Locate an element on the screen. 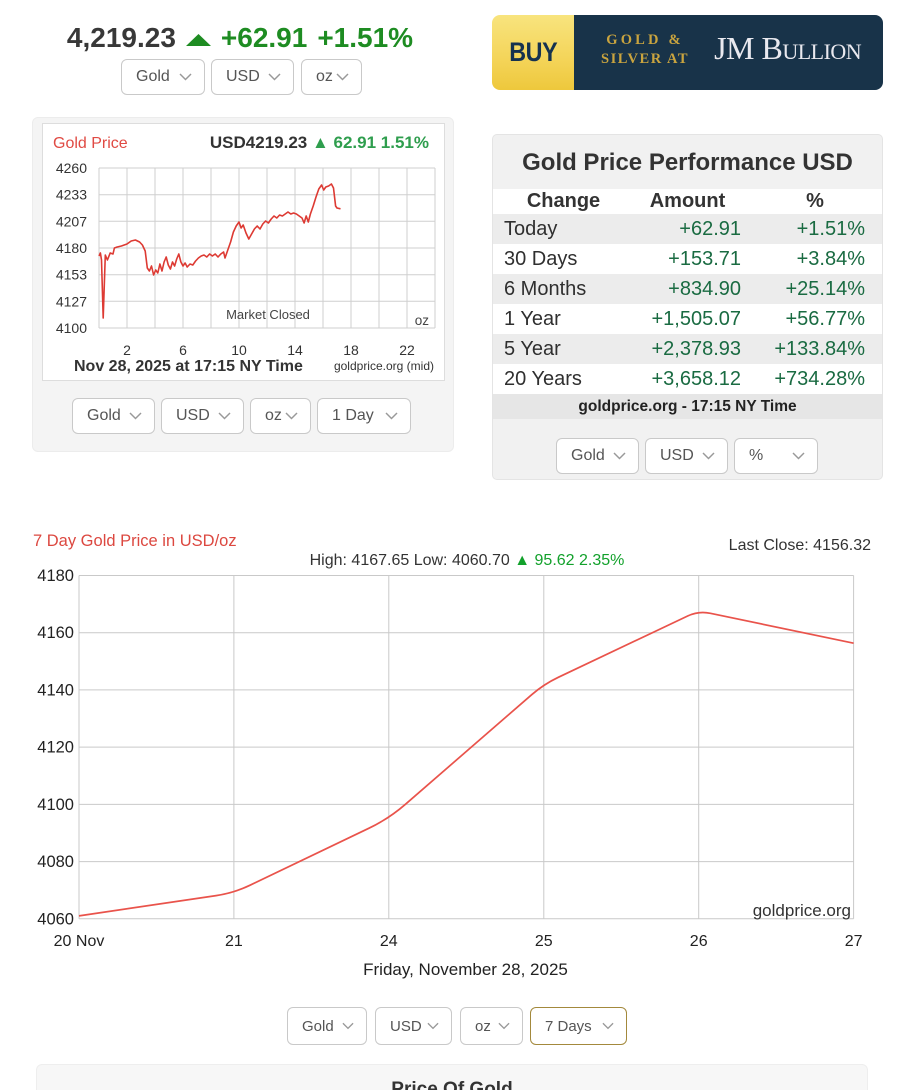 The height and width of the screenshot is (1090, 903). svg-text:High: 4167.65 Low: 4060.70 ▲ 9: High: 4167.65 Low: 4060.70 ▲ 95.62 2.35% is located at coordinates (467, 560).